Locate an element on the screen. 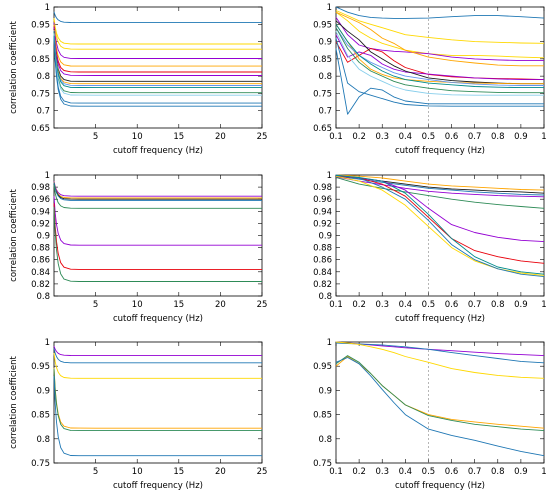 The height and width of the screenshot is (499, 550). x-tick-label: 25 is located at coordinates (262, 472).